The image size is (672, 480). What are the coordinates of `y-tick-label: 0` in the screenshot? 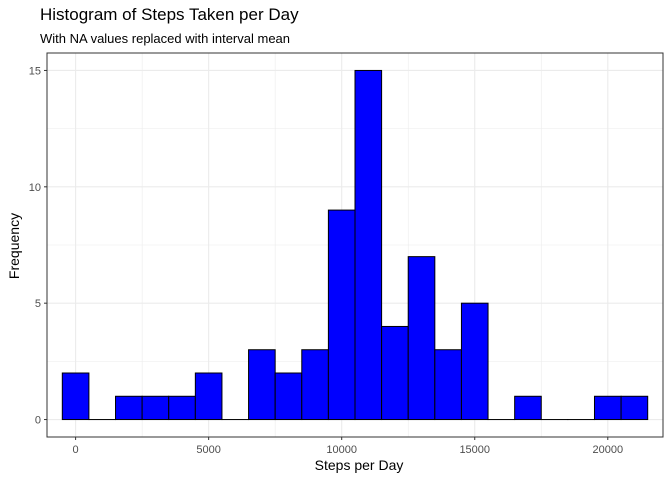 It's located at (38, 421).